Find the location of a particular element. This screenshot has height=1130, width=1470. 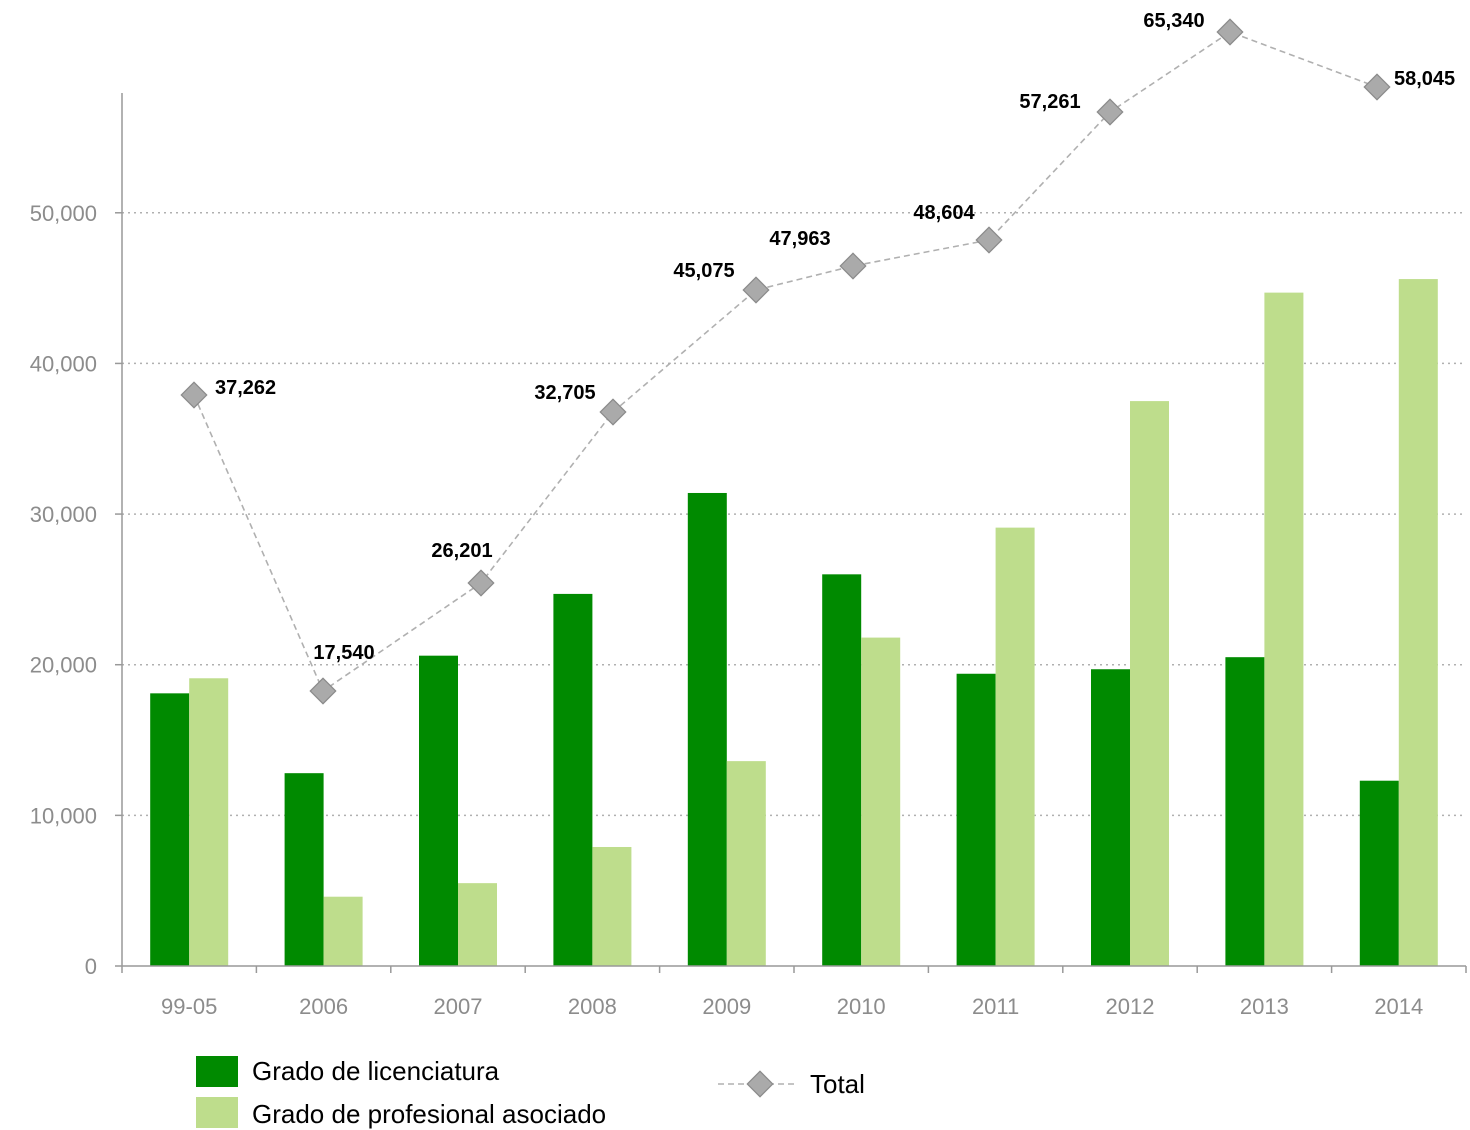

x-tick-label: 2014 is located at coordinates (1398, 1006).